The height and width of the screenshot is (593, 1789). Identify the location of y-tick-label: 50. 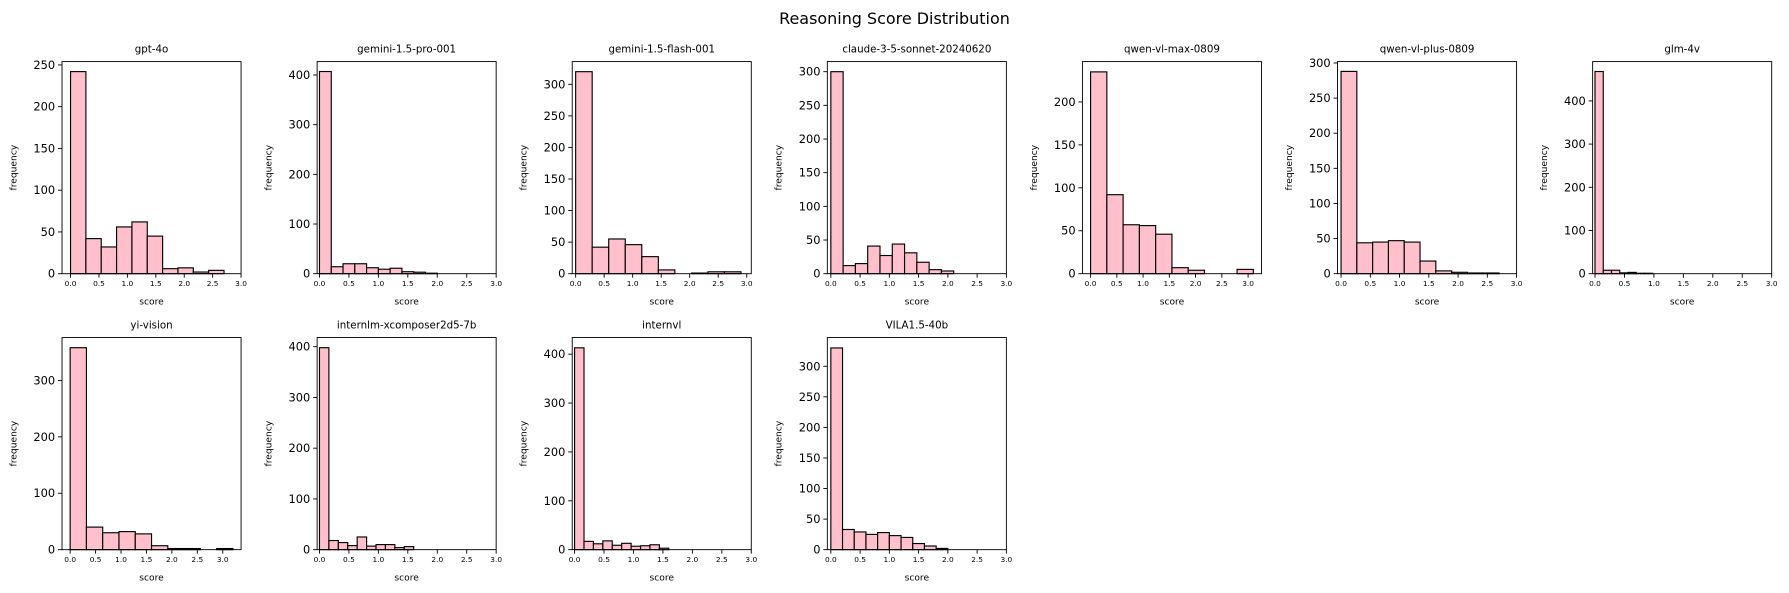
(1068, 231).